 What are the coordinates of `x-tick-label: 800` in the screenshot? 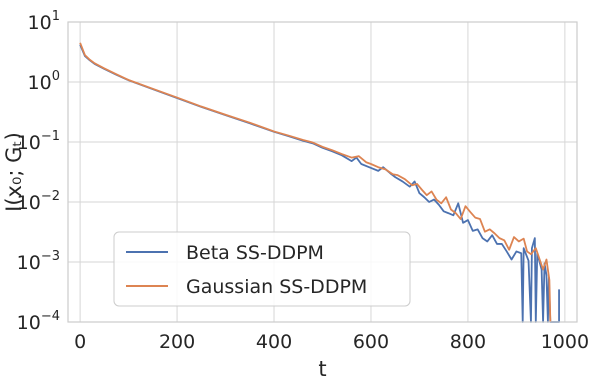 It's located at (468, 342).